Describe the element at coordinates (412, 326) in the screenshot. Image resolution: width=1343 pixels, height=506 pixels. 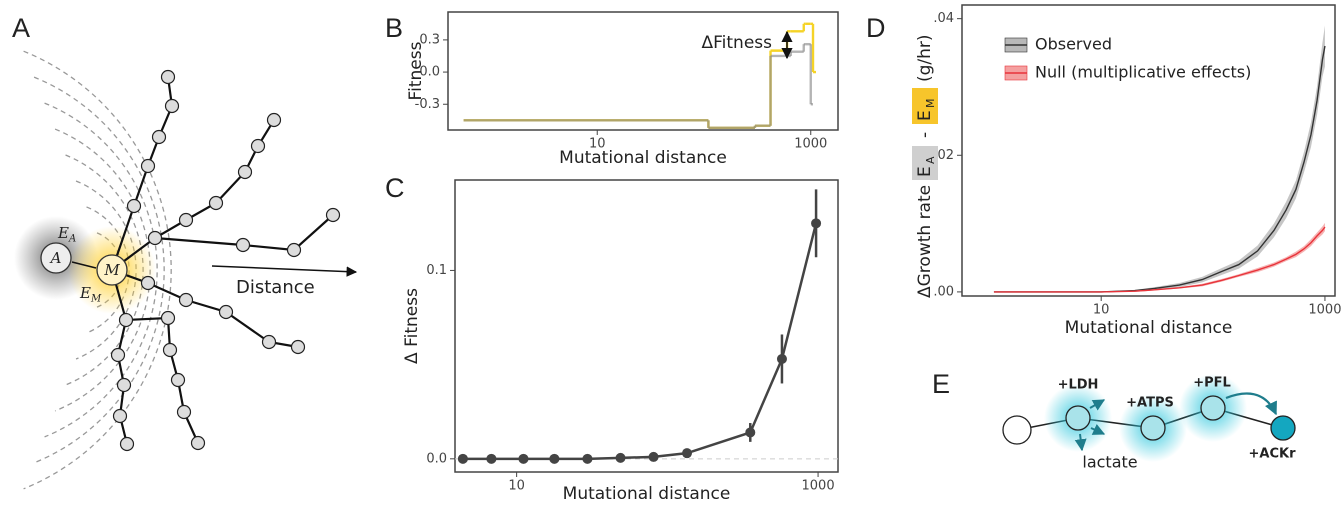
I see `y-axis-title: Δ Fitness` at that location.